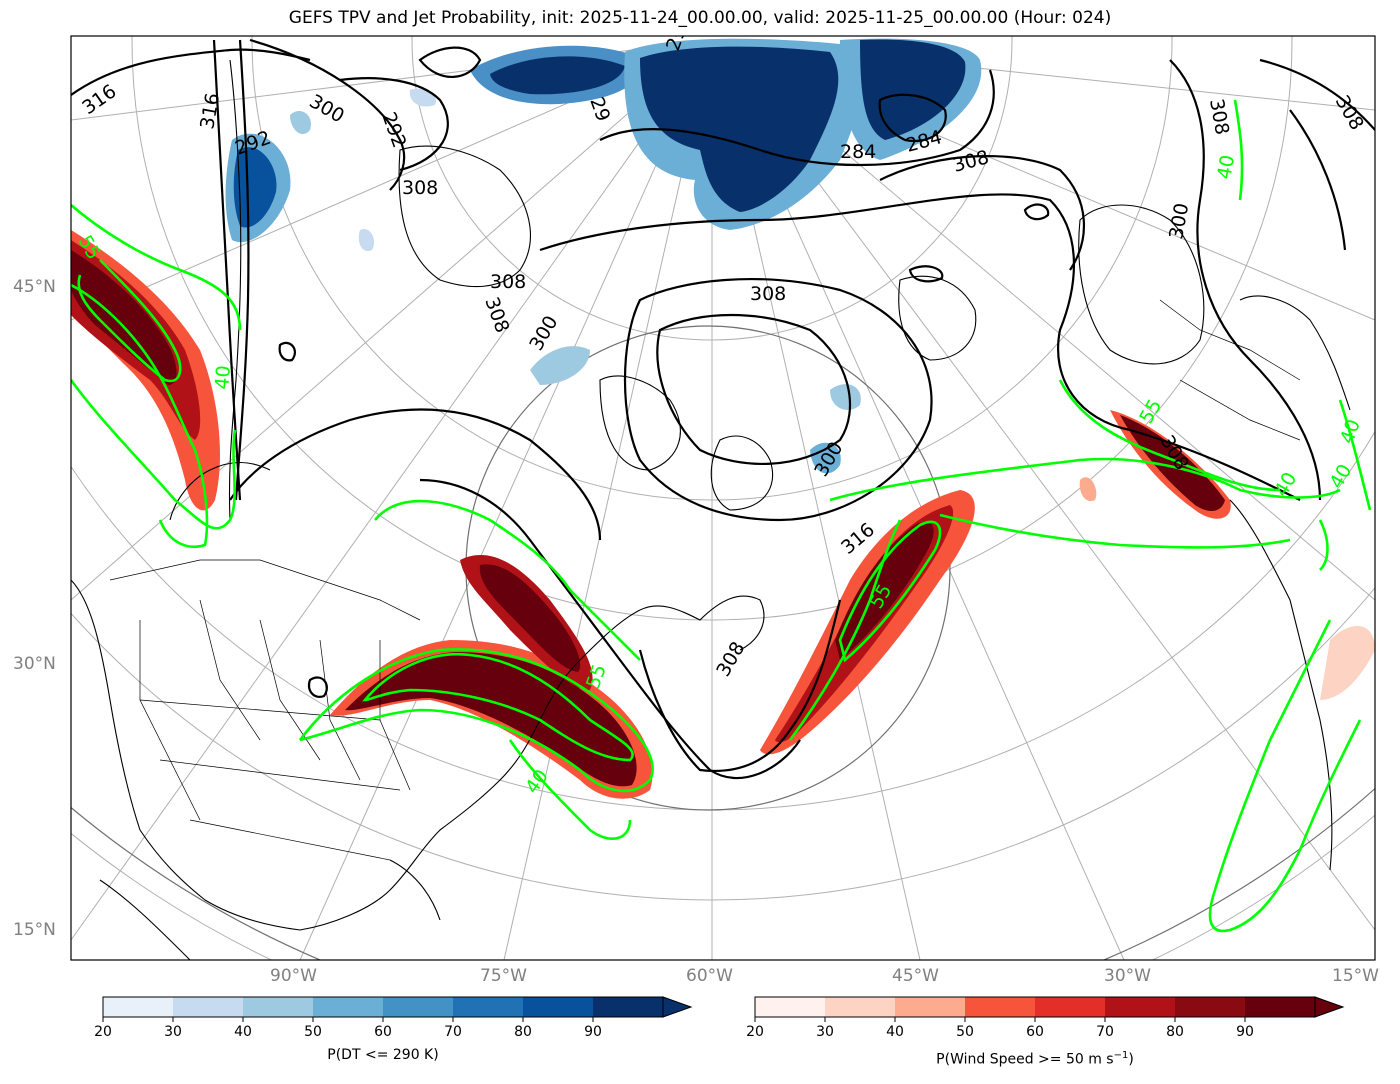 This screenshot has width=1400, height=1084. What do you see at coordinates (34, 287) in the screenshot?
I see `lat-label: 45°N` at bounding box center [34, 287].